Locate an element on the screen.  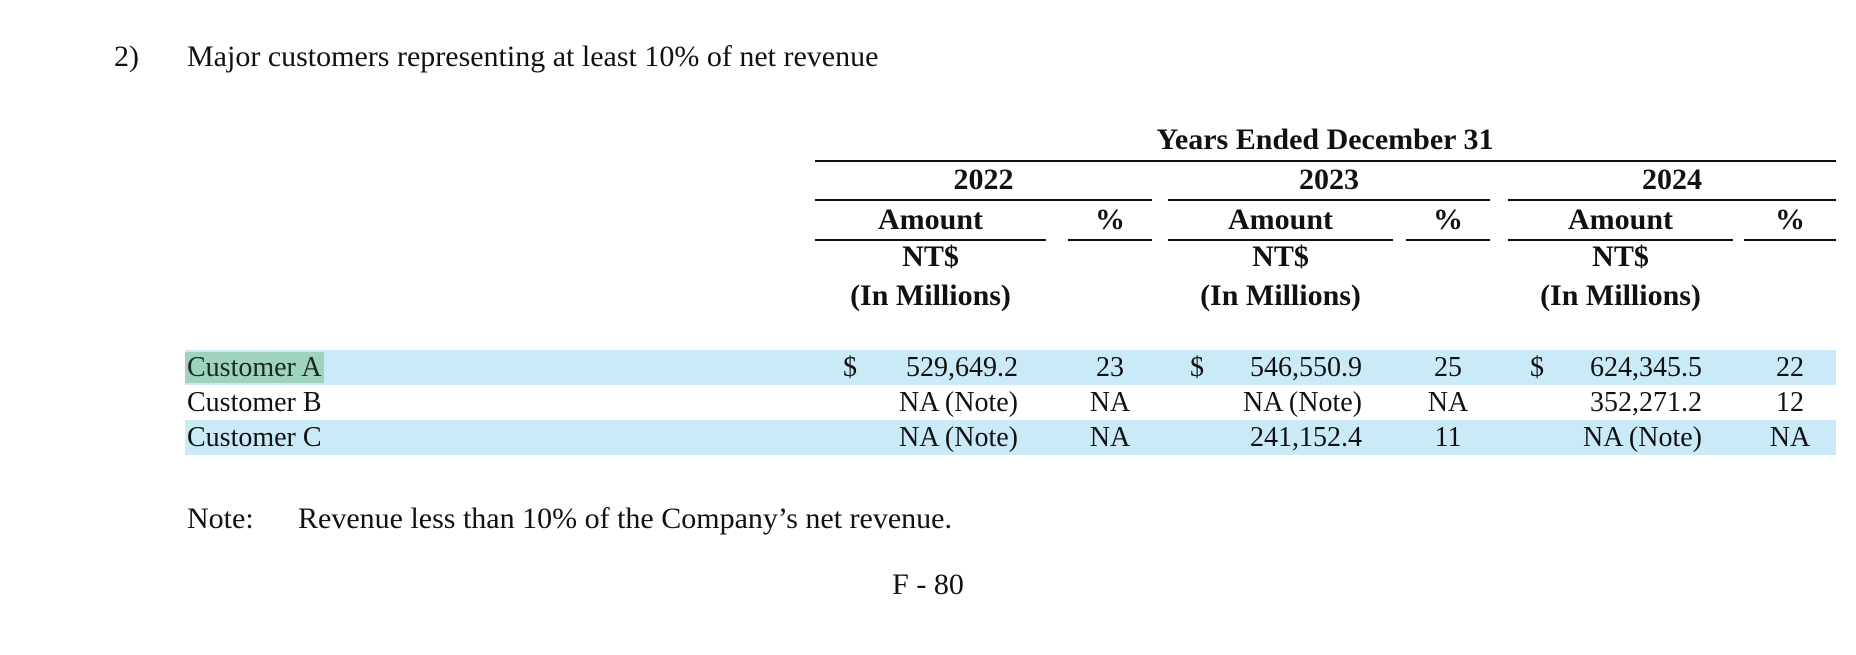
amount-cell: 241,152.4 is located at coordinates (1306, 437).